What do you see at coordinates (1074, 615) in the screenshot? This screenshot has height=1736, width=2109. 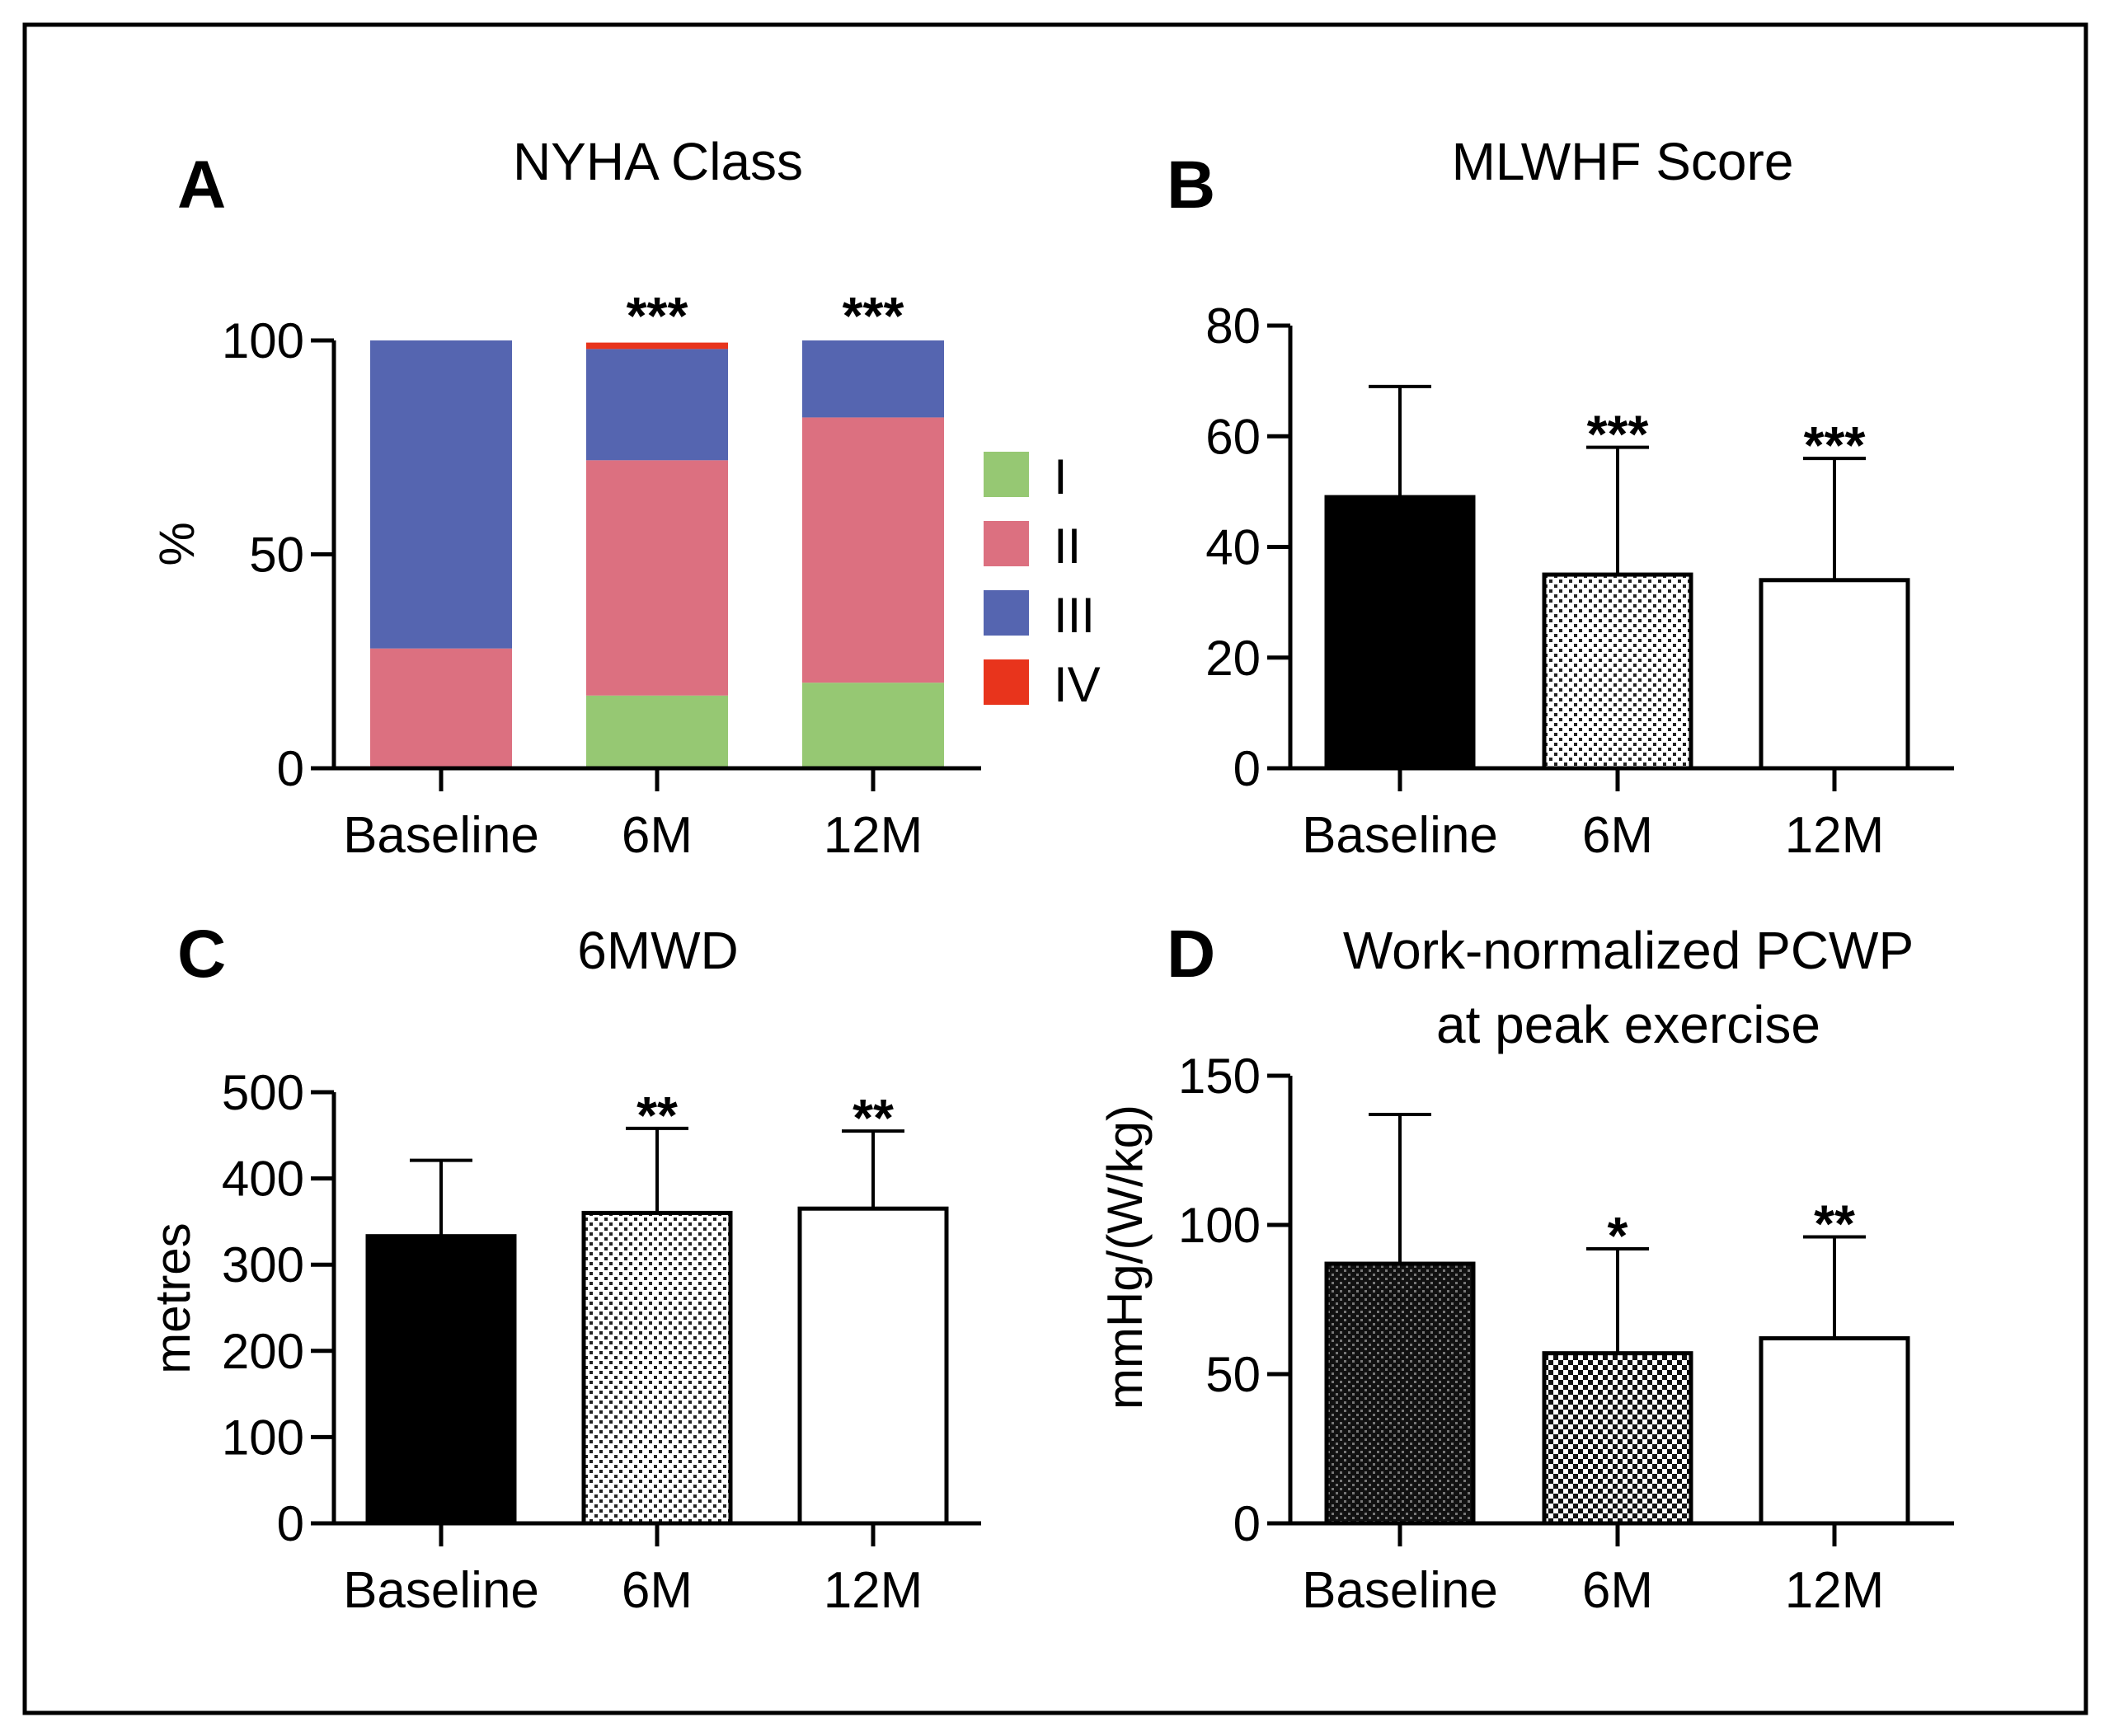 I see `legend-label-iii: III` at bounding box center [1074, 615].